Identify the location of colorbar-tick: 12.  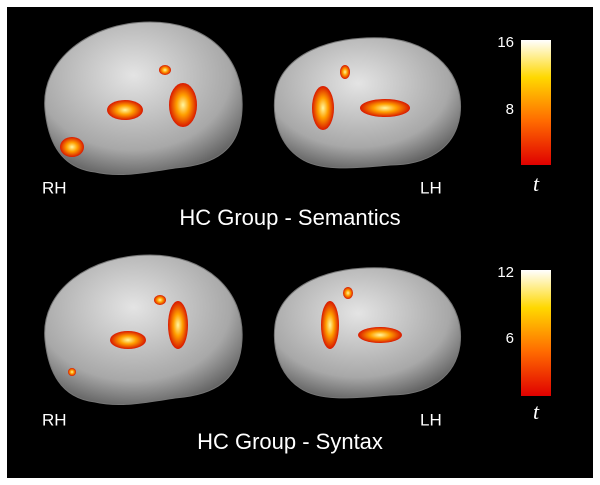
(505, 272).